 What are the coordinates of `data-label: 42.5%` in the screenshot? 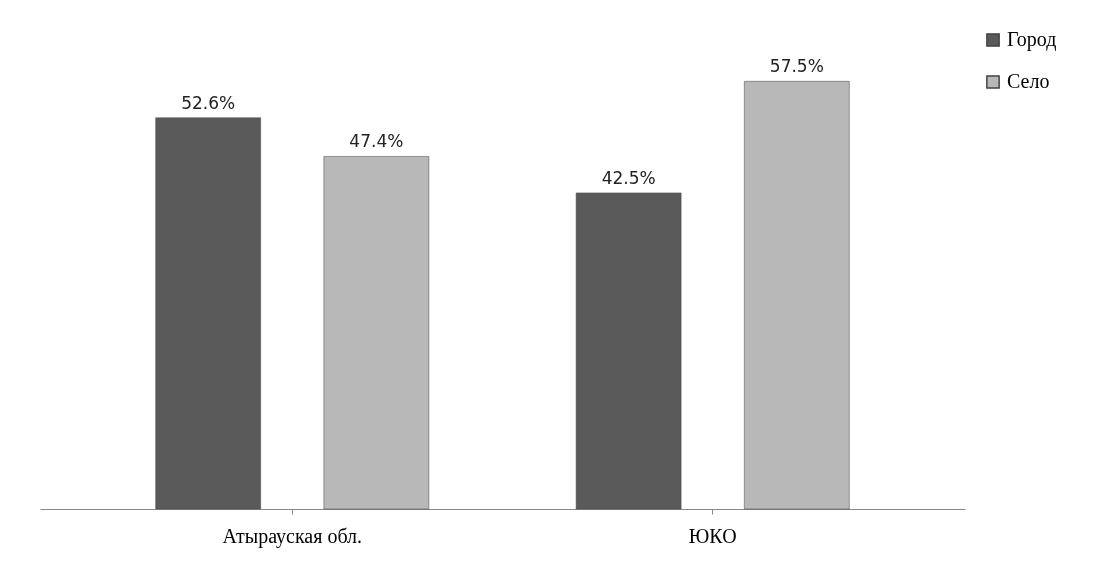 It's located at (628, 177).